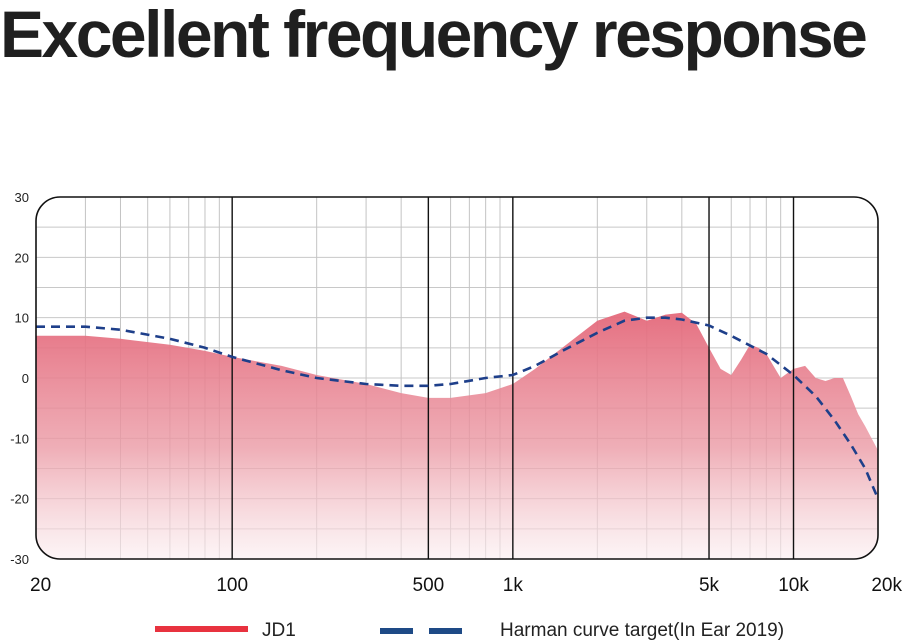 Image resolution: width=916 pixels, height=643 pixels. I want to click on x-tick-label: 10k, so click(793, 585).